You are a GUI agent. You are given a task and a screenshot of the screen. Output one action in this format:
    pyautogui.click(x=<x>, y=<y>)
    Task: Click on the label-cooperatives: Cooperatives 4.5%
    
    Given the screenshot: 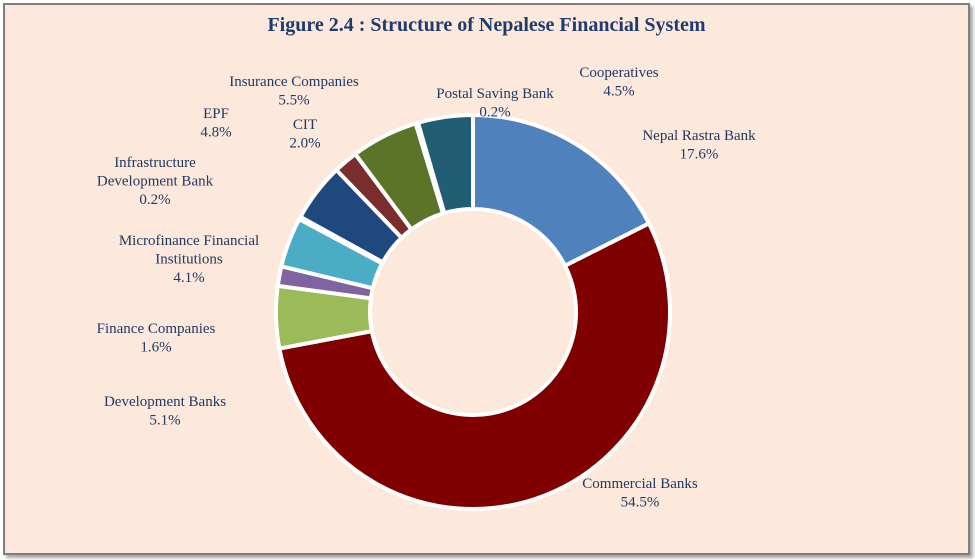 What is the action you would take?
    pyautogui.click(x=618, y=82)
    